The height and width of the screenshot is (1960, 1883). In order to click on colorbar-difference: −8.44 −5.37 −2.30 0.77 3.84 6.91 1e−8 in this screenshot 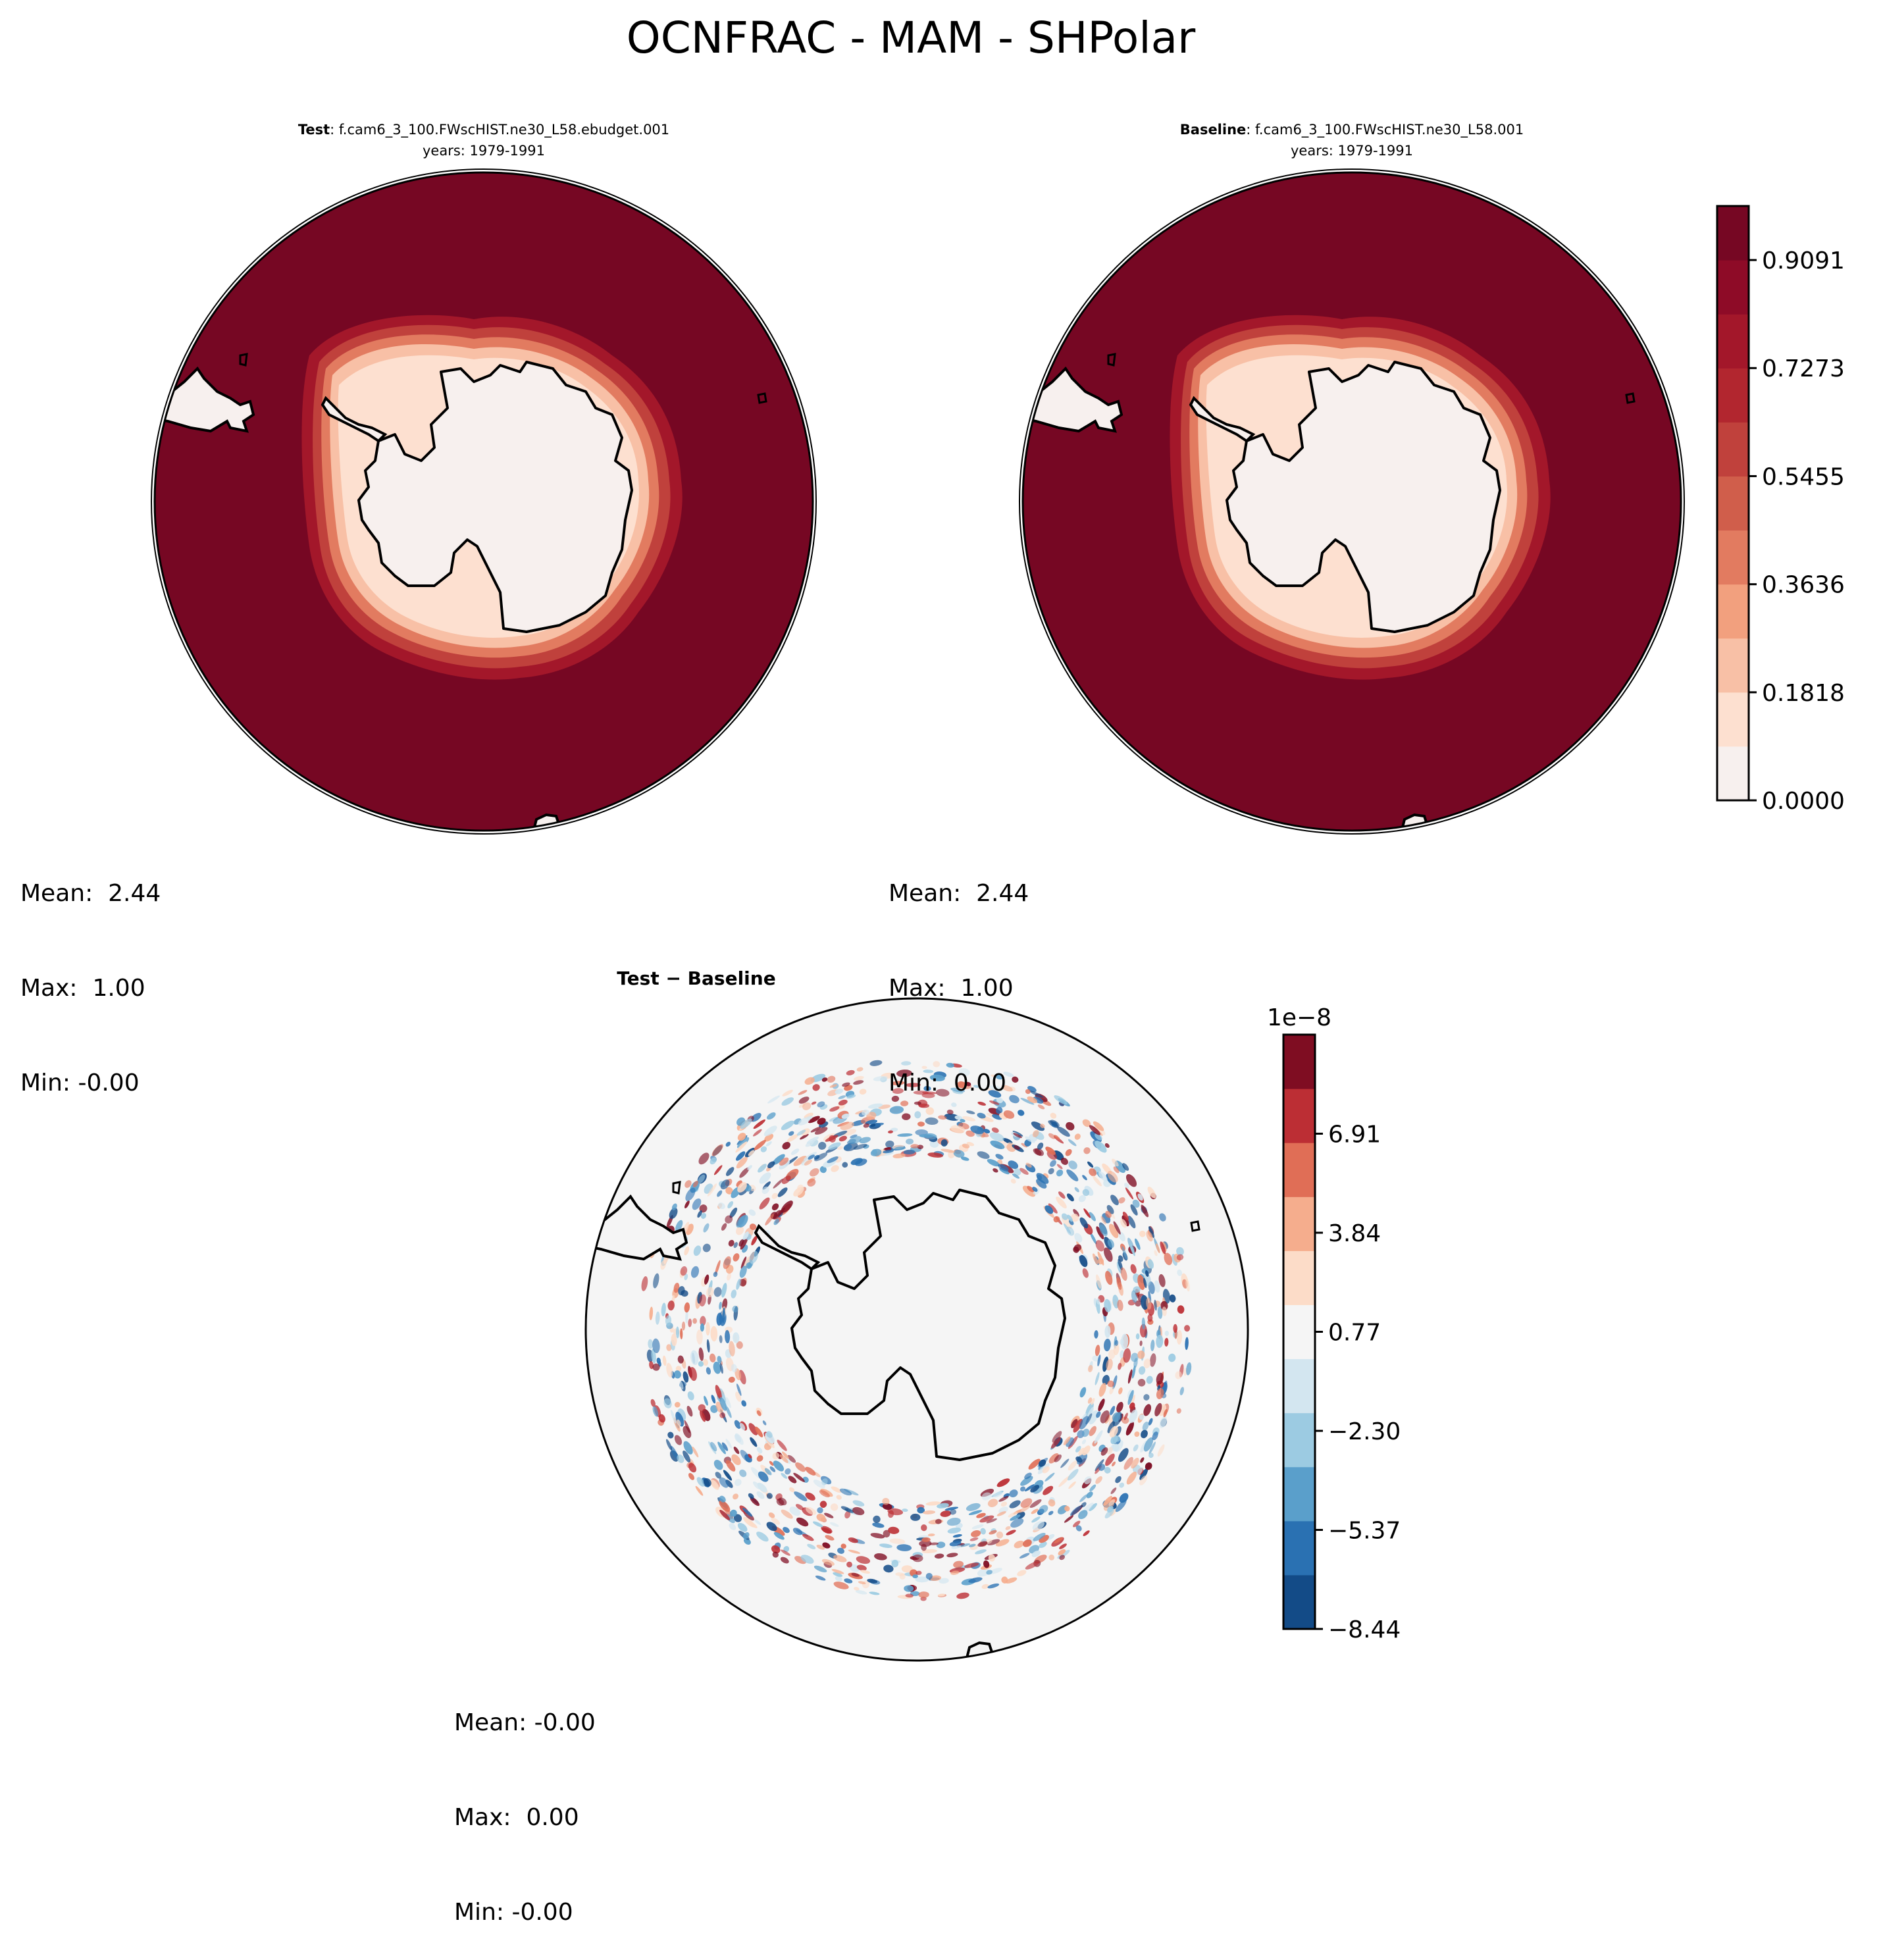, I will do `click(1334, 1323)`.